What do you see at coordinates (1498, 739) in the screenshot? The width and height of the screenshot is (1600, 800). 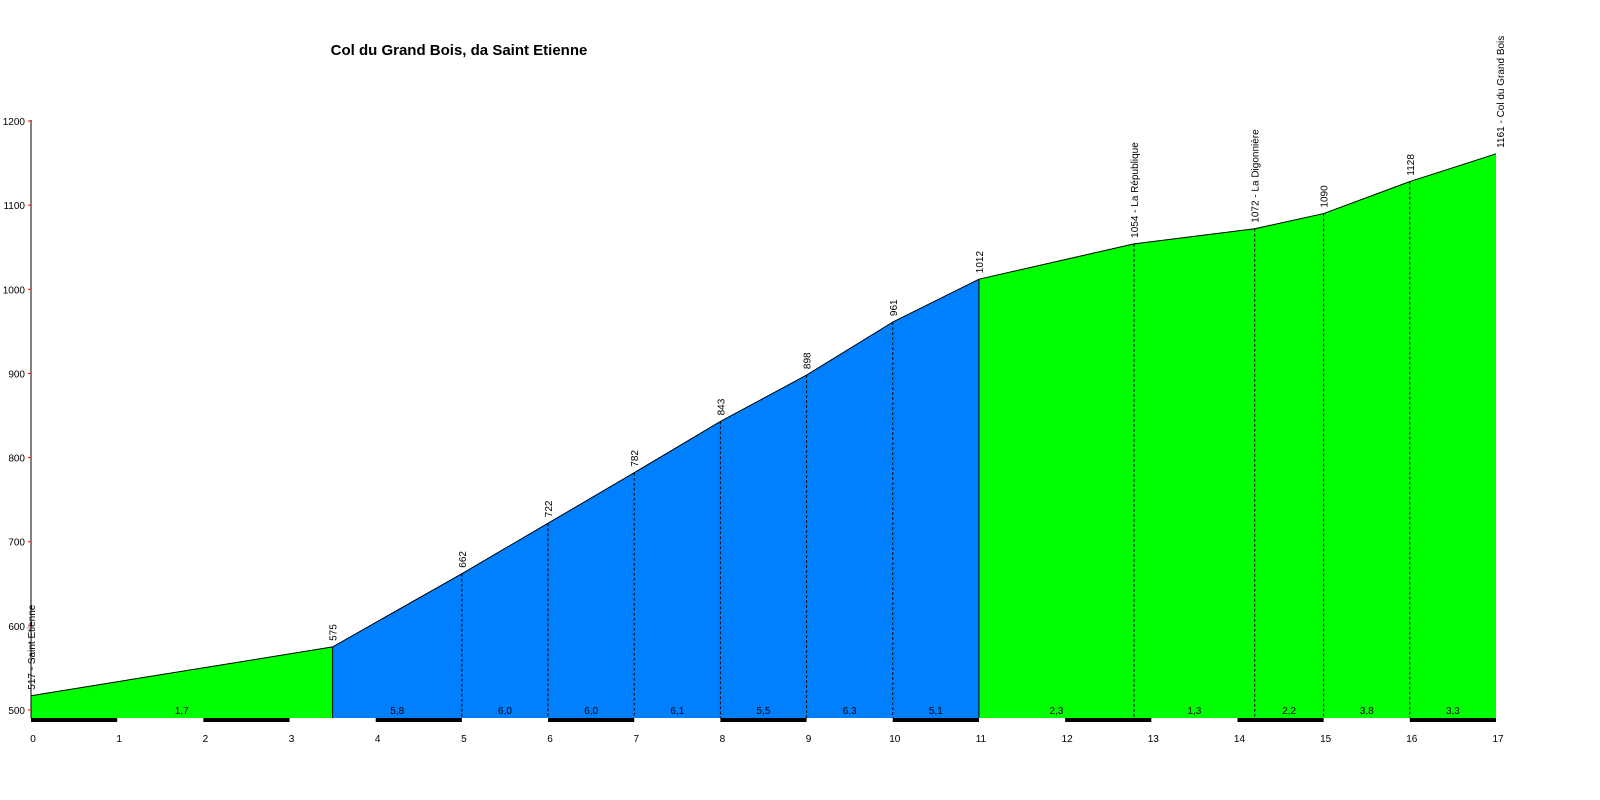 I see `x-tick-label: 17` at bounding box center [1498, 739].